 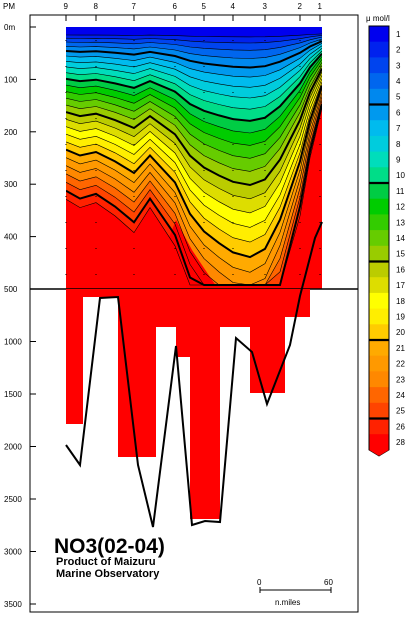 I want to click on contour-band, so click(x=194, y=32).